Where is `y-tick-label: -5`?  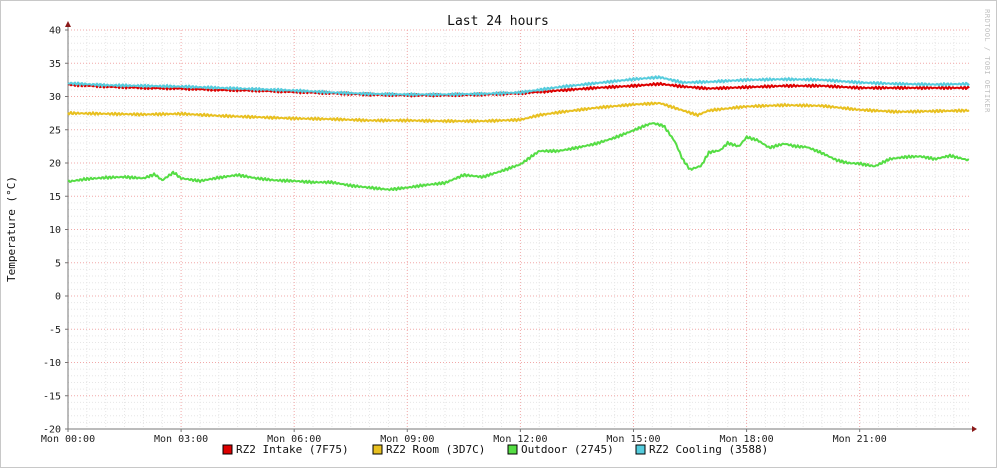
y-tick-label: -5 is located at coordinates (55, 330).